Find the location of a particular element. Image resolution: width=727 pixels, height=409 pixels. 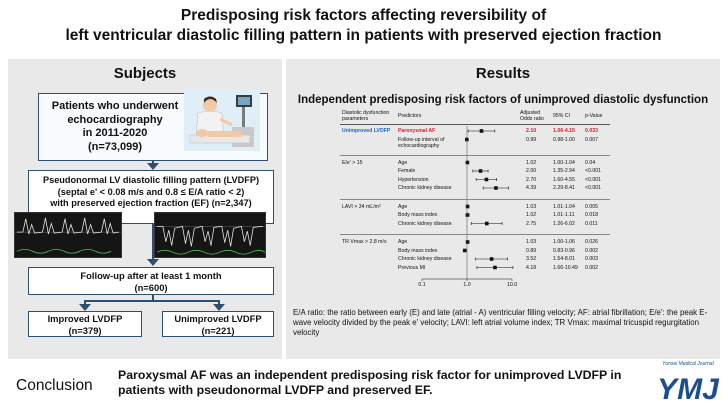

odds-ratio-value: 1.02 is located at coordinates (531, 215).